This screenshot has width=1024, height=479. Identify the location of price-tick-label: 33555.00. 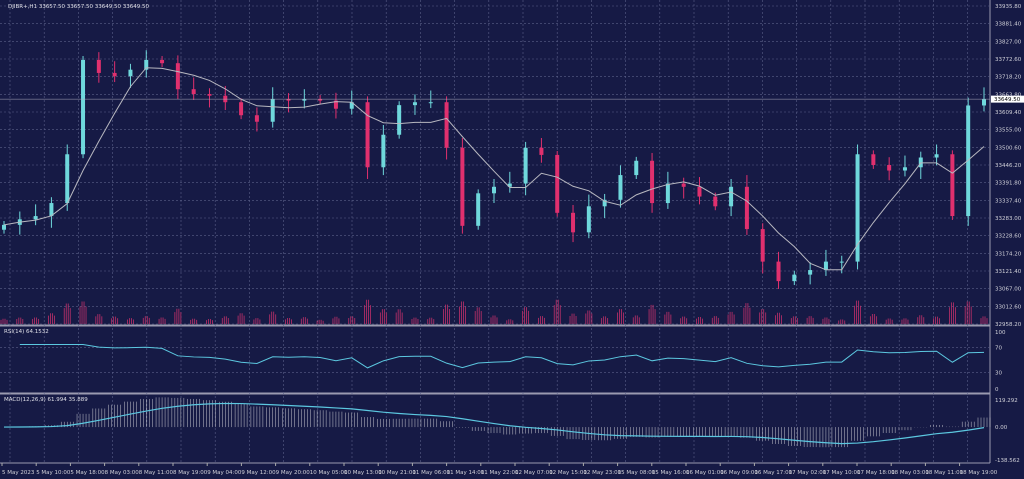
(1008, 131).